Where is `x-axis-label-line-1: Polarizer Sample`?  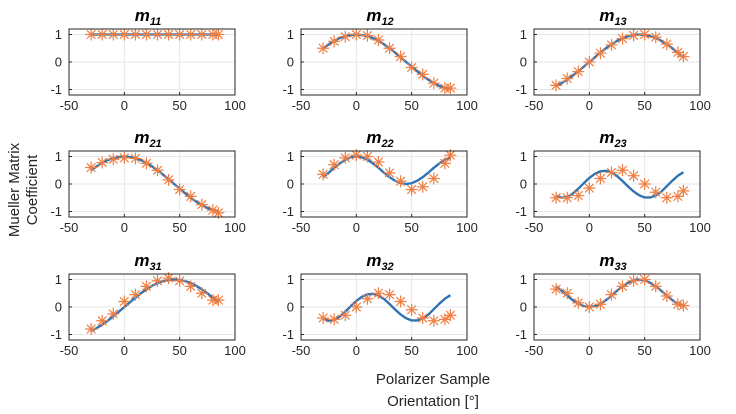
x-axis-label-line-1: Polarizer Sample is located at coordinates (433, 379).